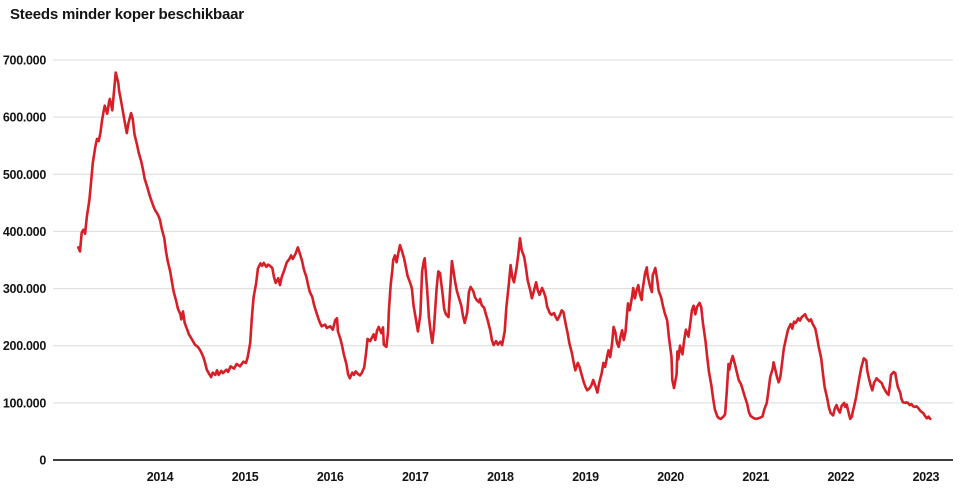 The image size is (962, 503). What do you see at coordinates (24, 232) in the screenshot?
I see `y-axis-tick-label: 400.000` at bounding box center [24, 232].